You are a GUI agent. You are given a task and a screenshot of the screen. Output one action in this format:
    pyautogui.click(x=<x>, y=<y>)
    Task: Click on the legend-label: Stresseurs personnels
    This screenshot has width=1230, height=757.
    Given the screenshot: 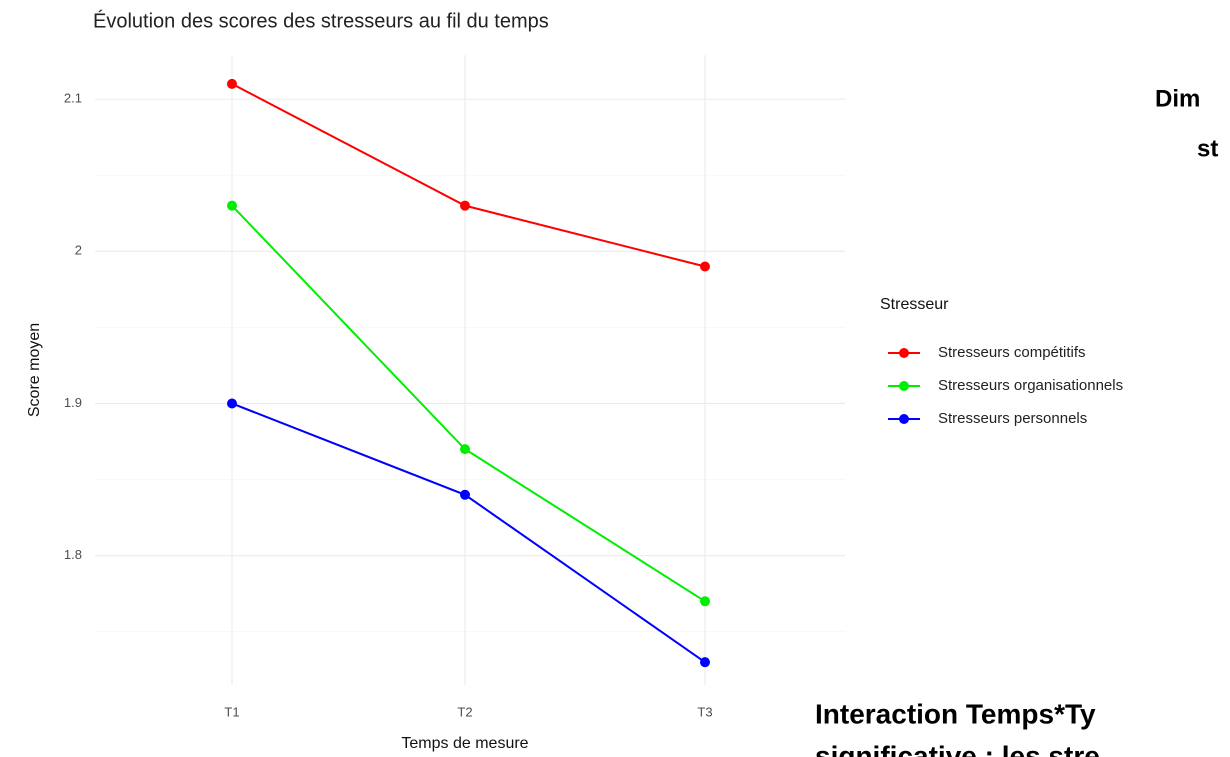 What is the action you would take?
    pyautogui.click(x=1012, y=418)
    